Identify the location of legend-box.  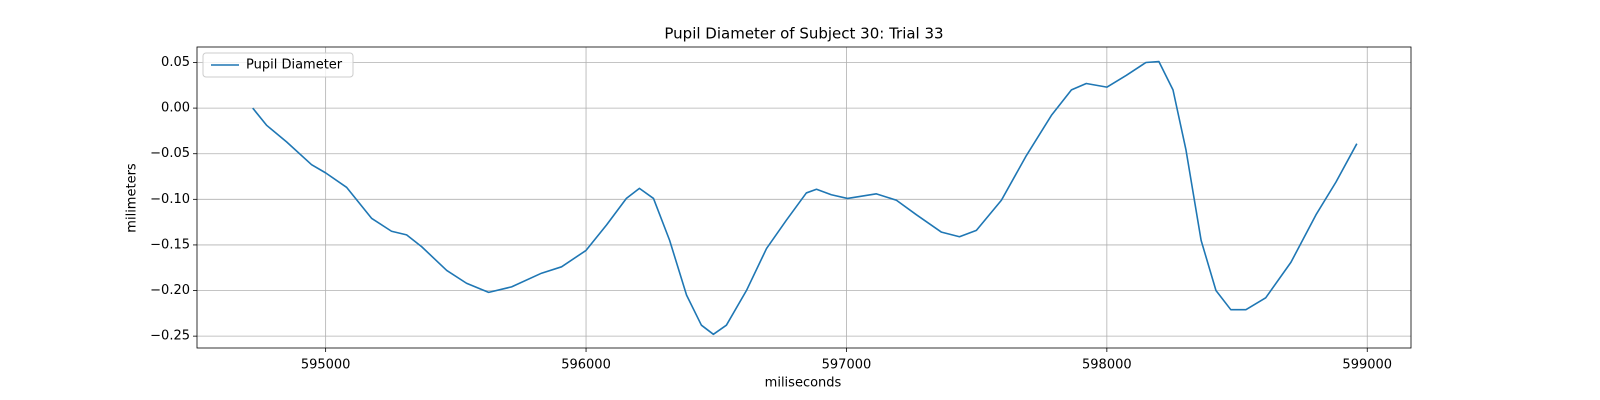
(278, 65).